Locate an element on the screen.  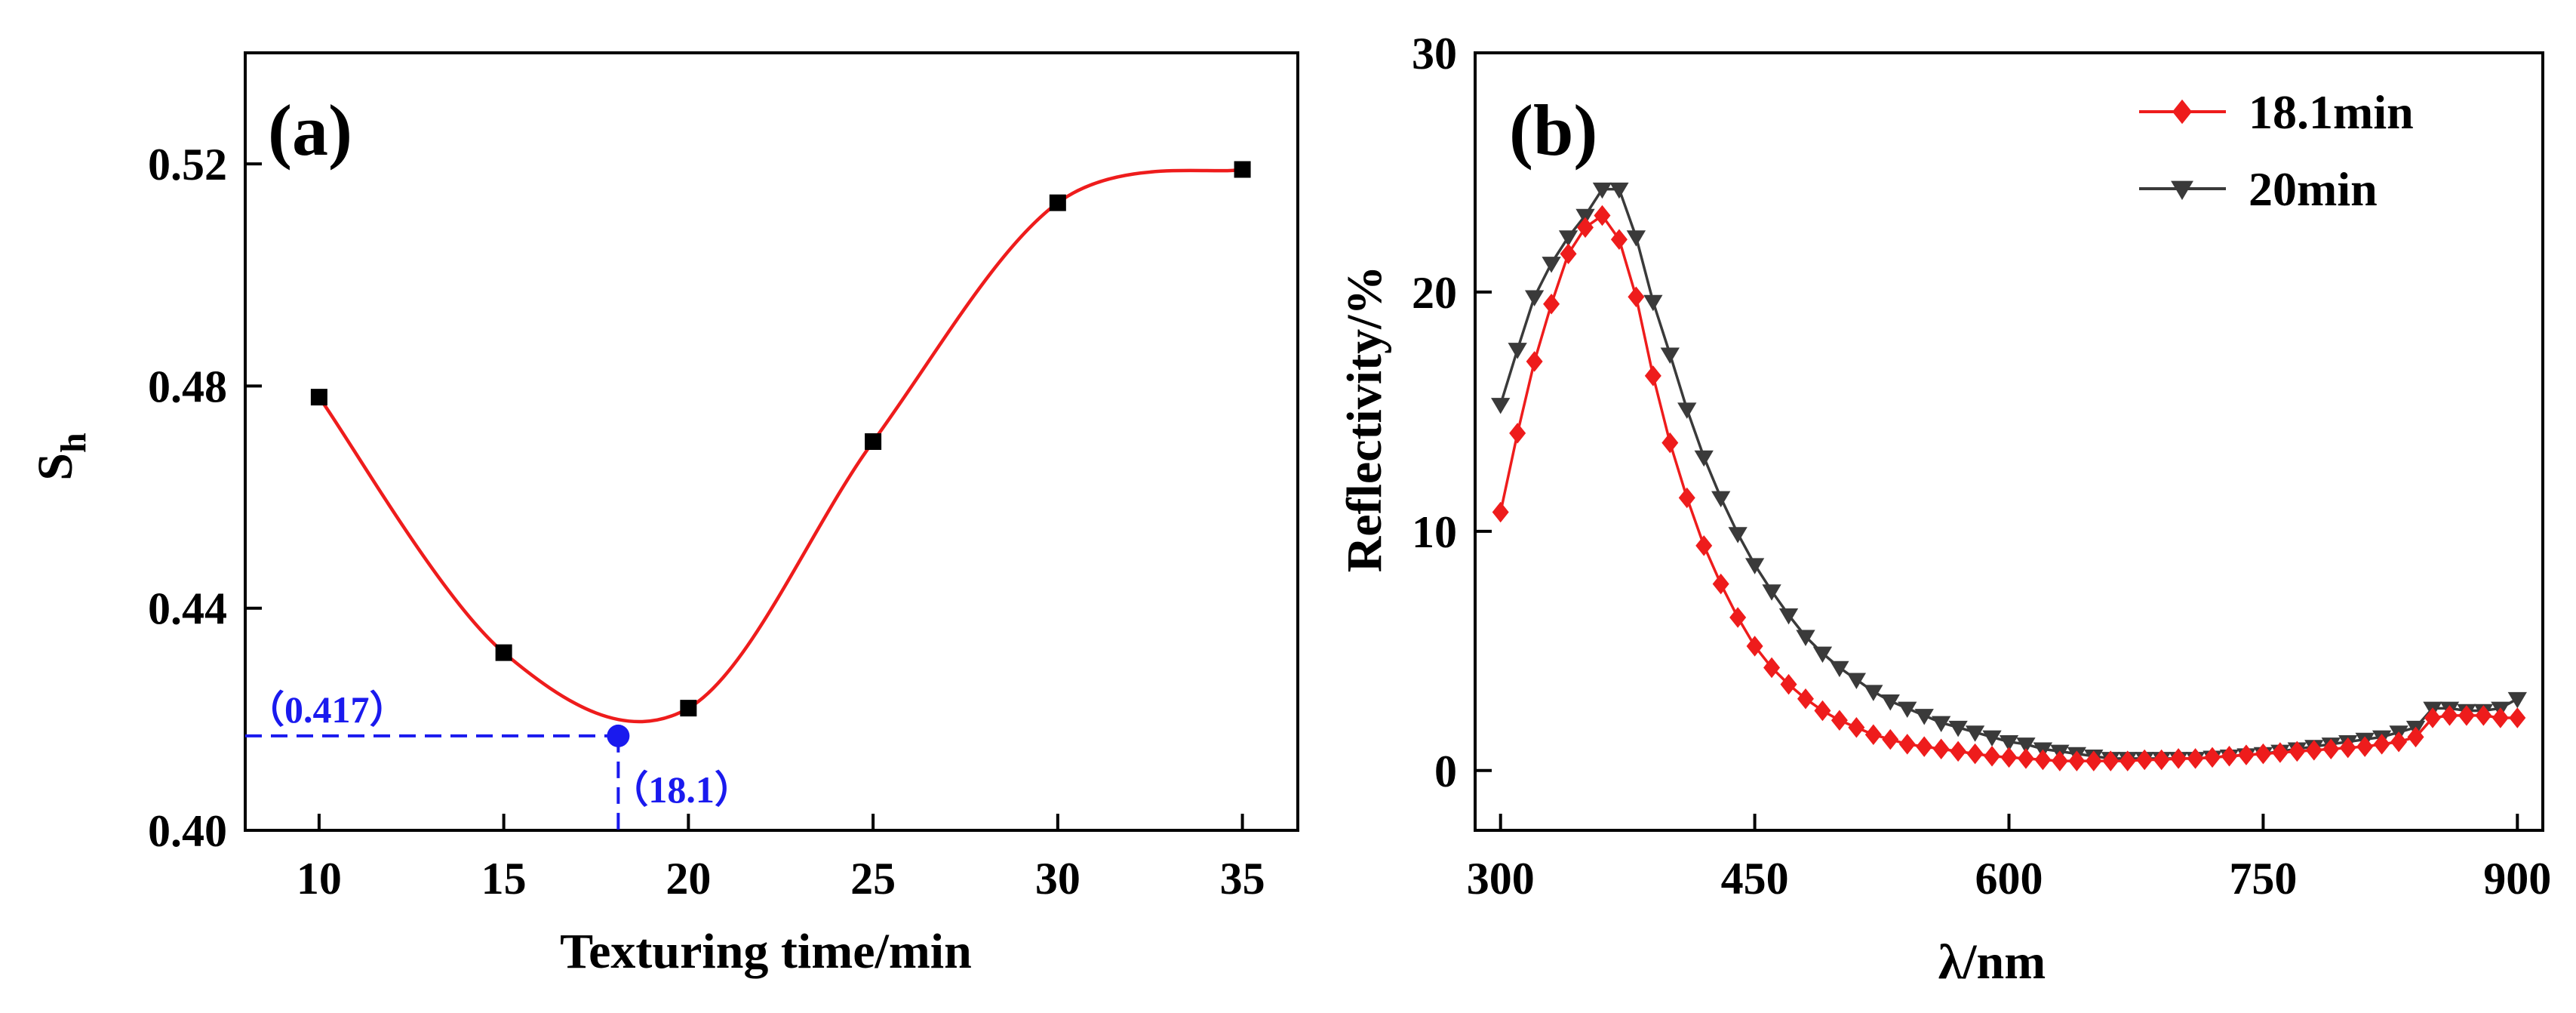
panel-b-x-axis-title: λ/nm is located at coordinates (1992, 962).